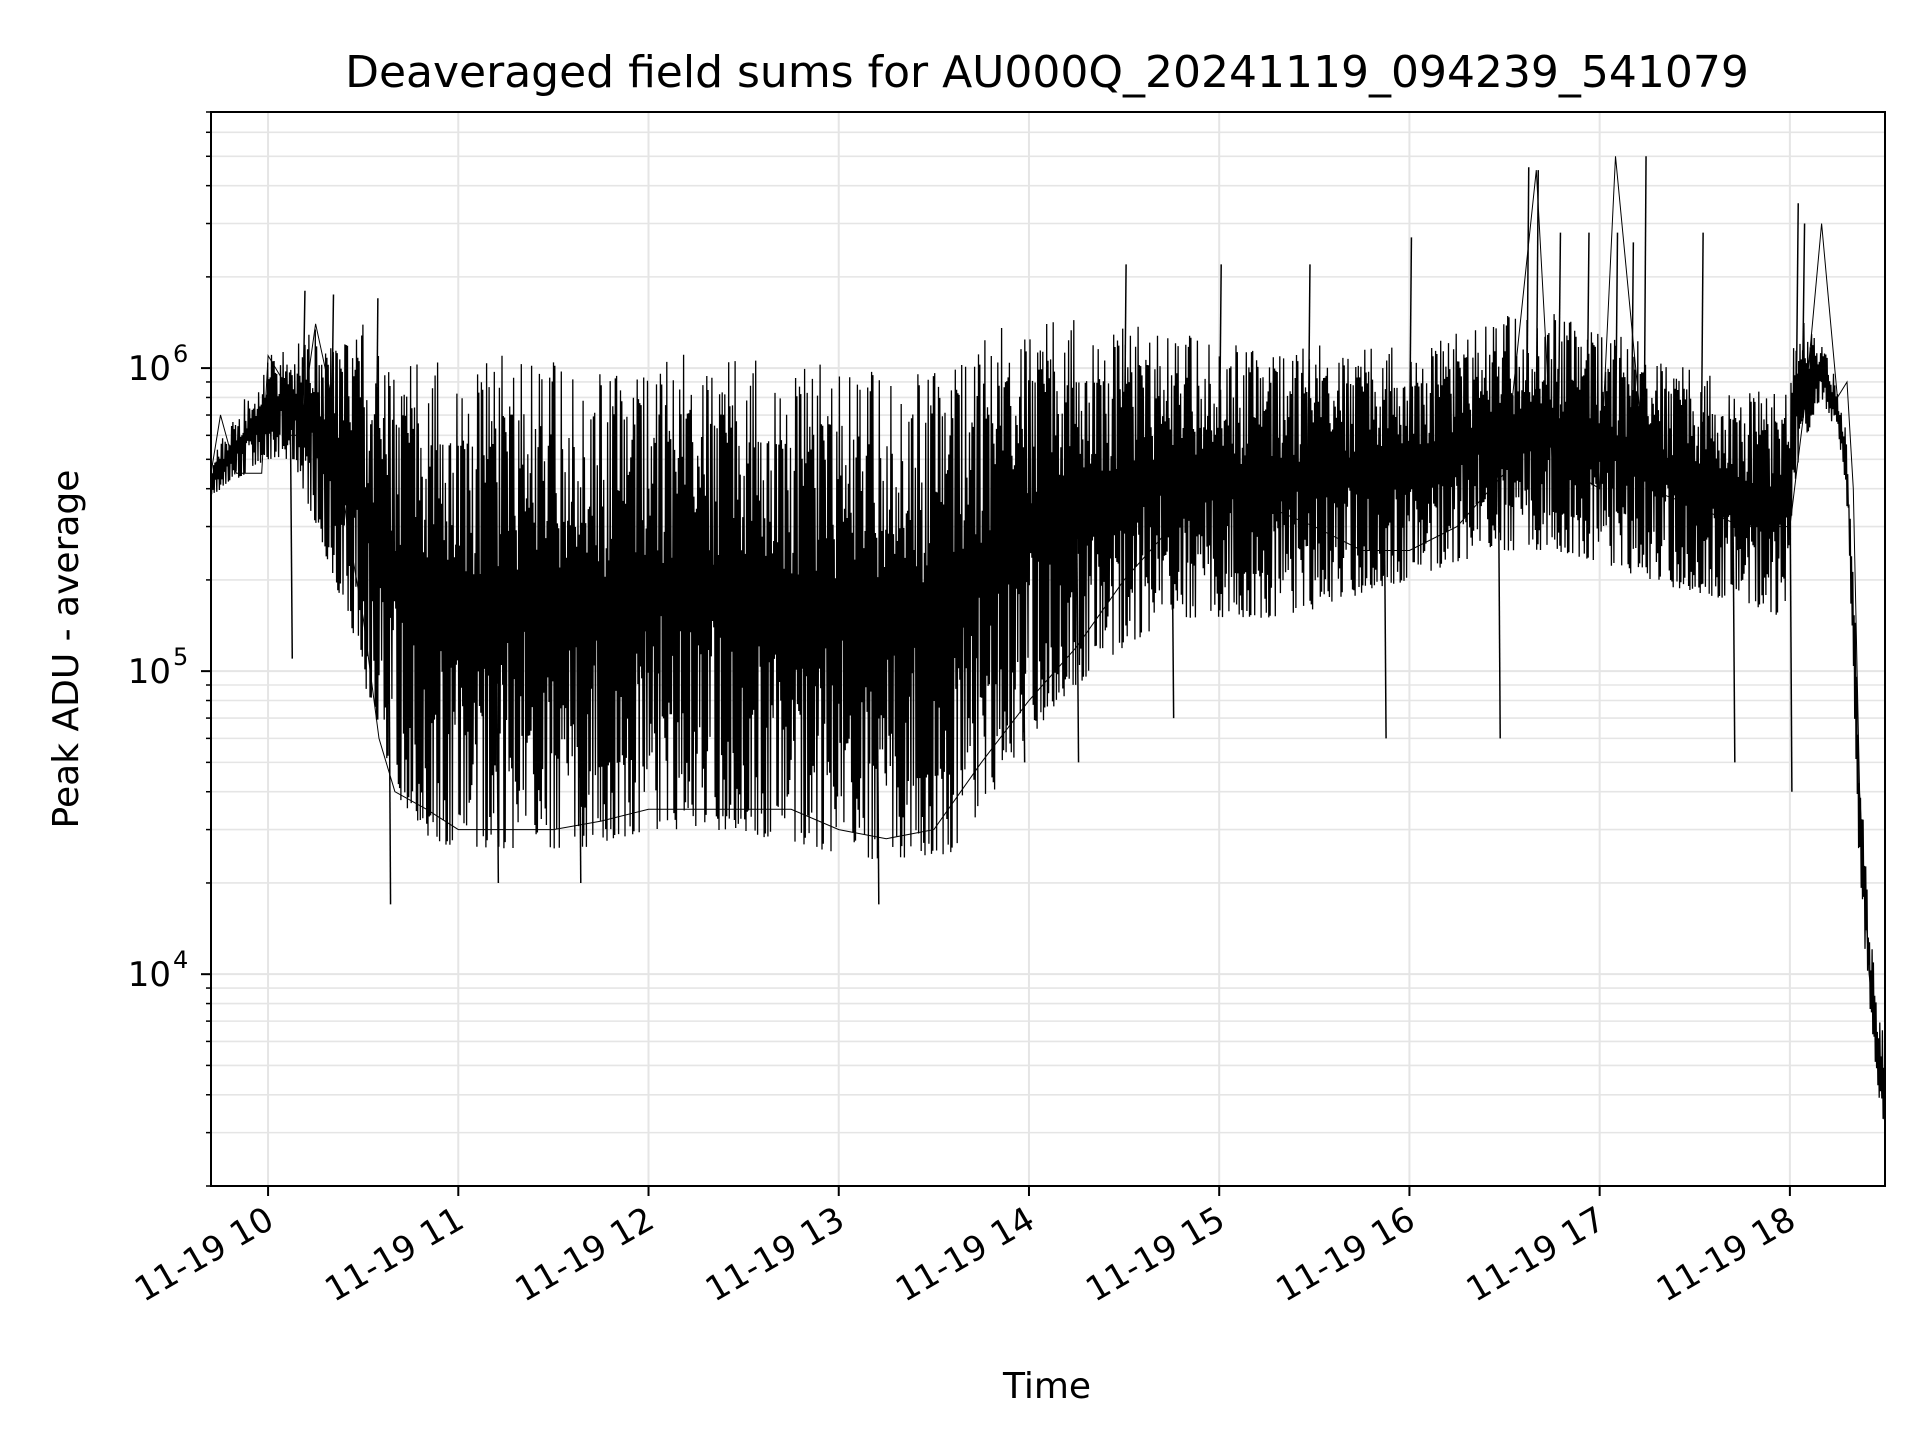 The width and height of the screenshot is (1920, 1440). Describe the element at coordinates (180, 960) in the screenshot. I see `y-tick-exponent: 4` at that location.